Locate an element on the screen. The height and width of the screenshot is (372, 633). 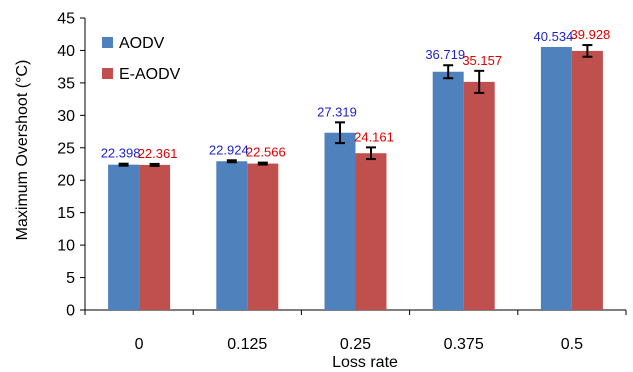
legend-item-e-aodv: E-AODV is located at coordinates (141, 74).